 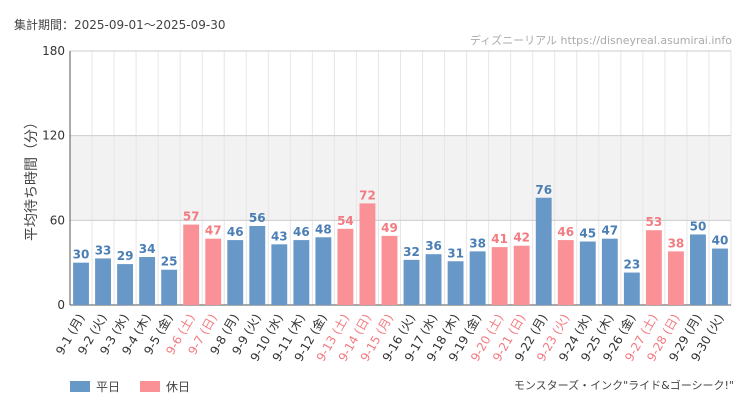 What do you see at coordinates (720, 241) in the screenshot?
I see `value-label-30: 40` at bounding box center [720, 241].